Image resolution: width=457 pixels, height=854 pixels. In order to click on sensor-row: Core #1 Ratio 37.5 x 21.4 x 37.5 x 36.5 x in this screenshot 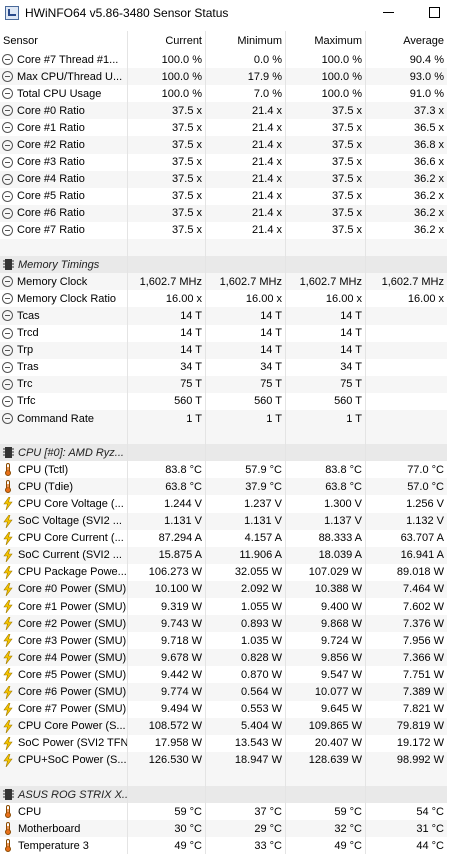, I will do `click(223, 128)`.